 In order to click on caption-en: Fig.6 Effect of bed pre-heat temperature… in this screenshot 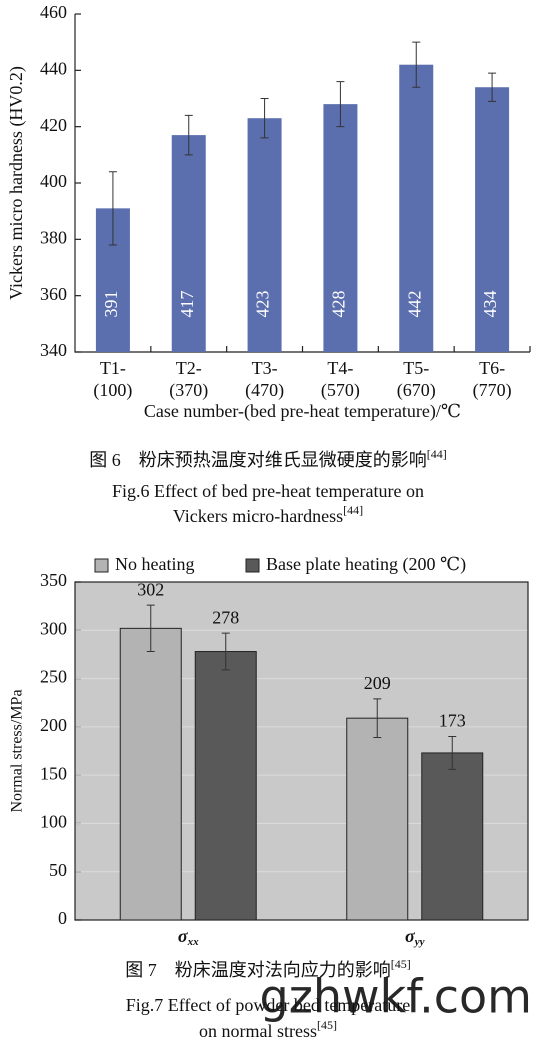, I will do `click(268, 491)`.